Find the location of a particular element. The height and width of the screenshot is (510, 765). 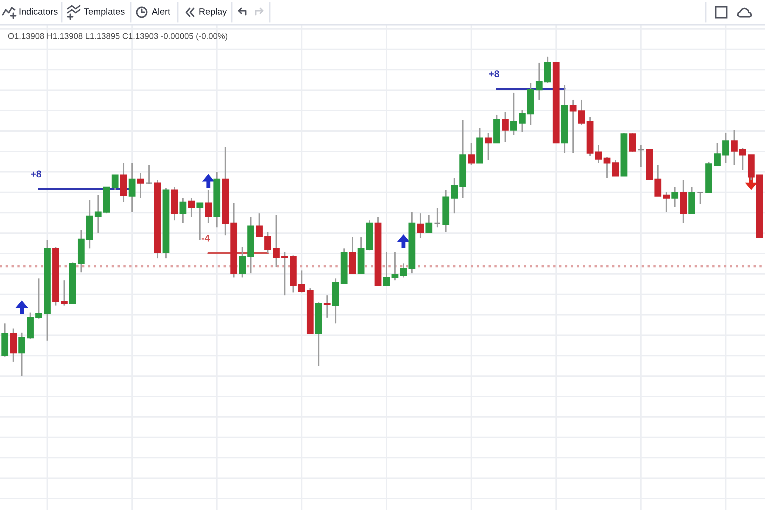

text: Replay is located at coordinates (214, 12).